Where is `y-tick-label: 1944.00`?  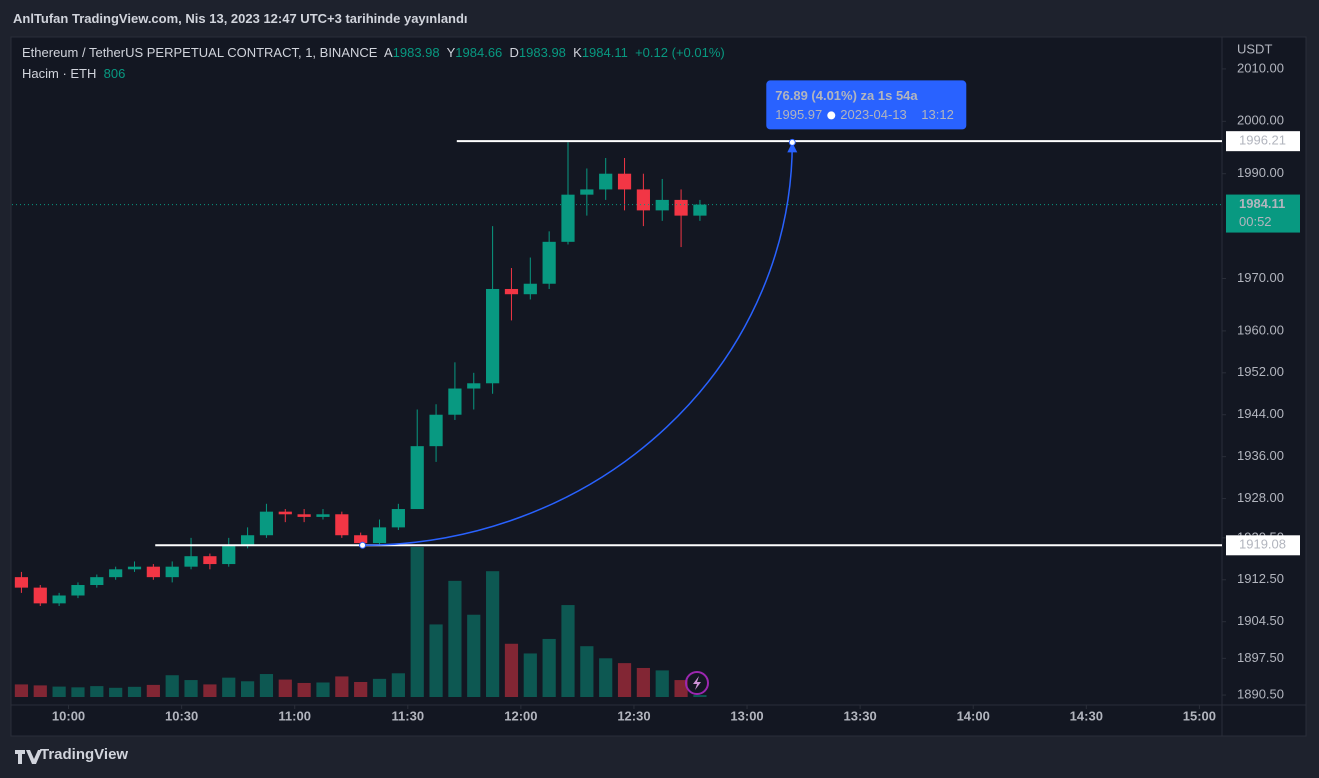 y-tick-label: 1944.00 is located at coordinates (1260, 413).